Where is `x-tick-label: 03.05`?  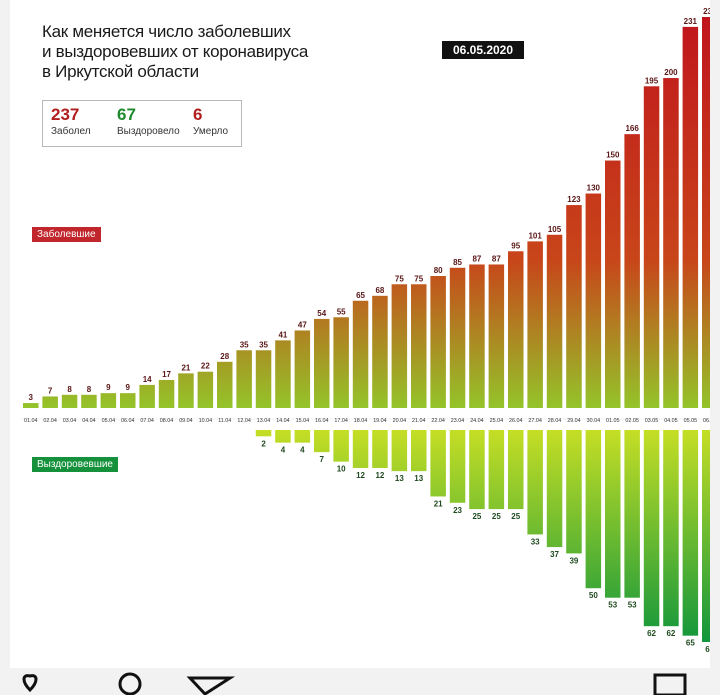
x-tick-label: 03.05 is located at coordinates (652, 421).